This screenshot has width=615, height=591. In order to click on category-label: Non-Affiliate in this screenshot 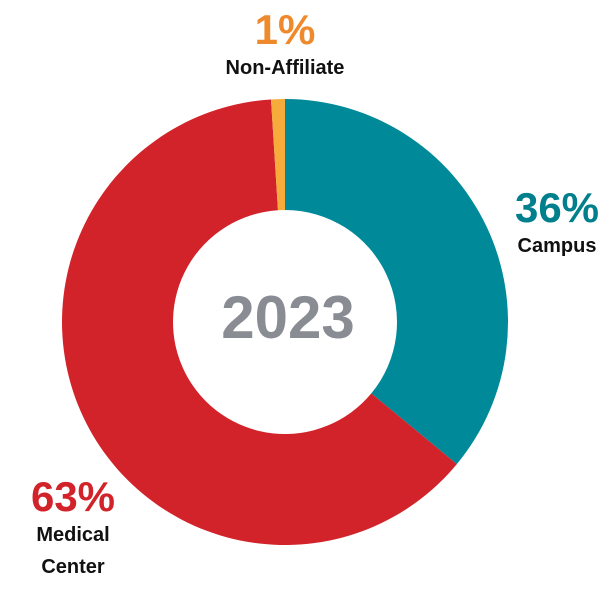, I will do `click(285, 68)`.